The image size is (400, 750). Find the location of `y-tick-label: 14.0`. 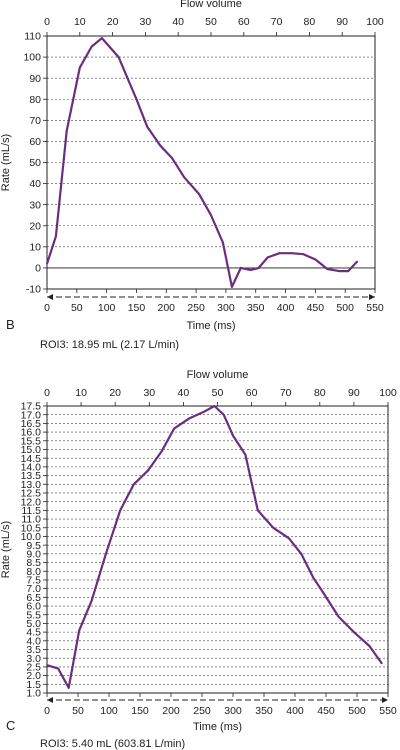

y-tick-label: 14.0 is located at coordinates (31, 467).